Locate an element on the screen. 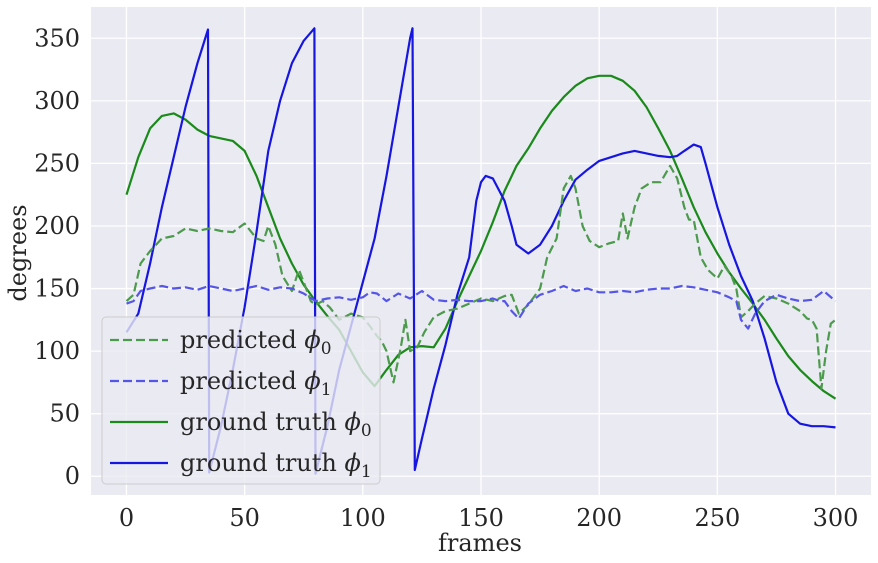 This screenshot has height=563, width=878. y-tick-label: 50 is located at coordinates (64, 414).